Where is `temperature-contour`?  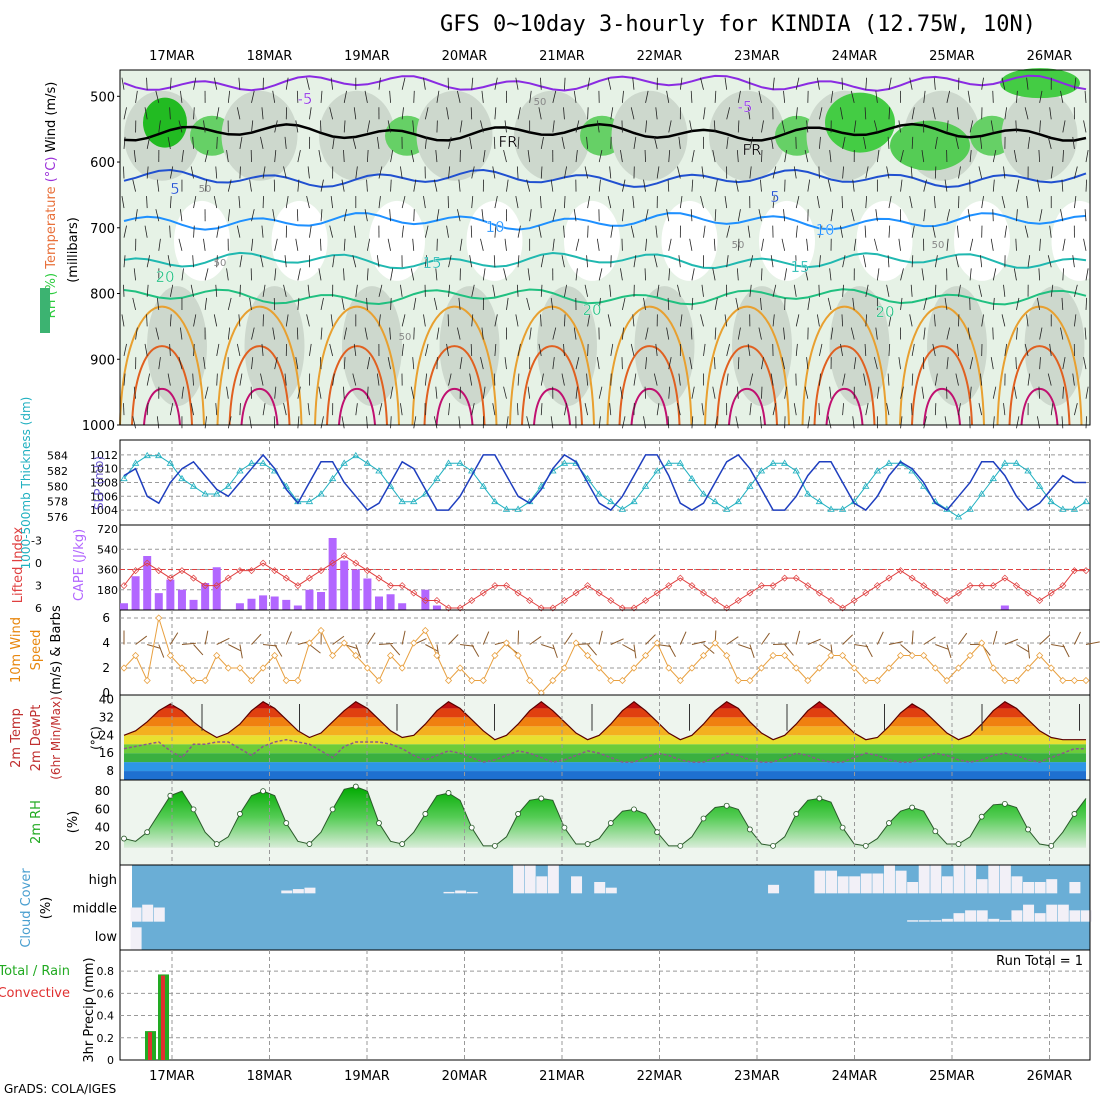
temperature-contour is located at coordinates (357, 406).